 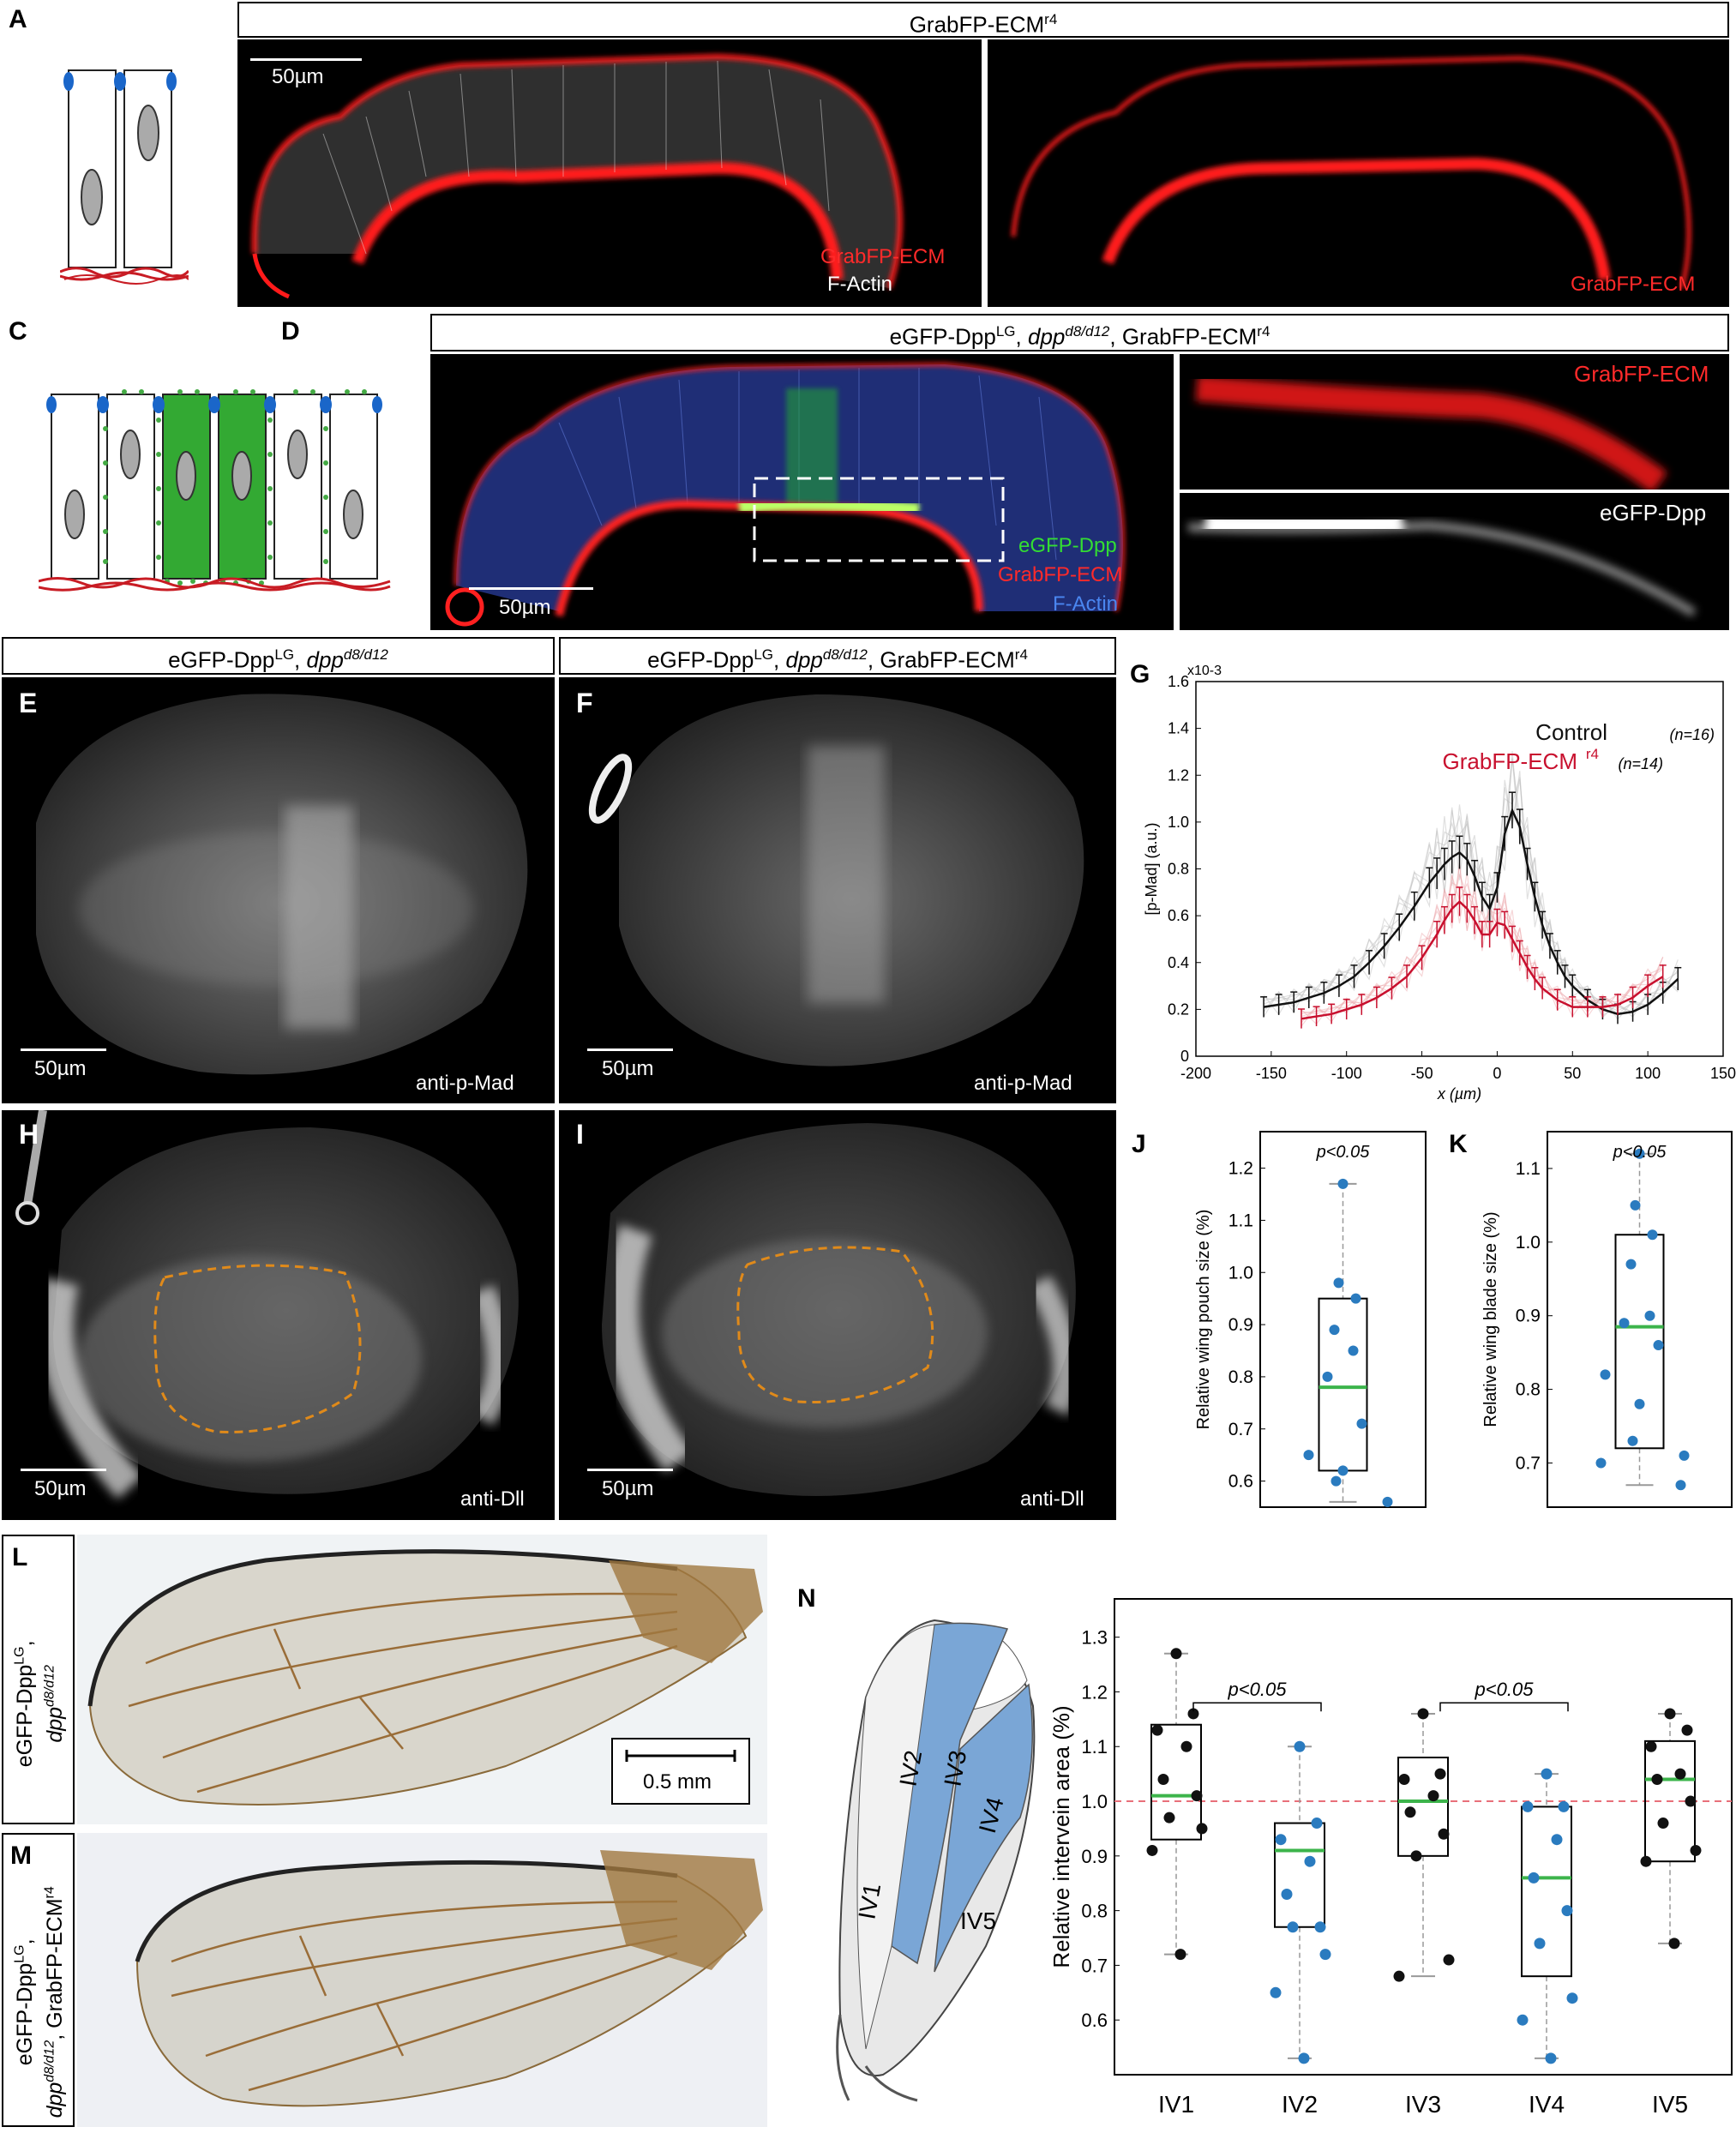 What do you see at coordinates (55, 1969) in the screenshot?
I see `gen-p3: , GrabFP-ECM` at bounding box center [55, 1969].